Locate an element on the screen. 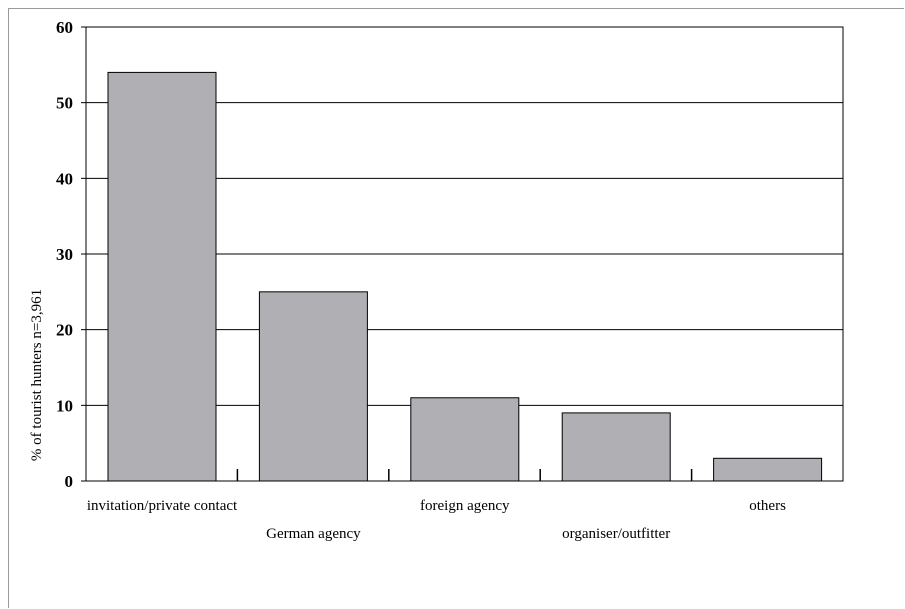 This screenshot has height=609, width=905. y-tick-label-60: 60 is located at coordinates (64, 27).